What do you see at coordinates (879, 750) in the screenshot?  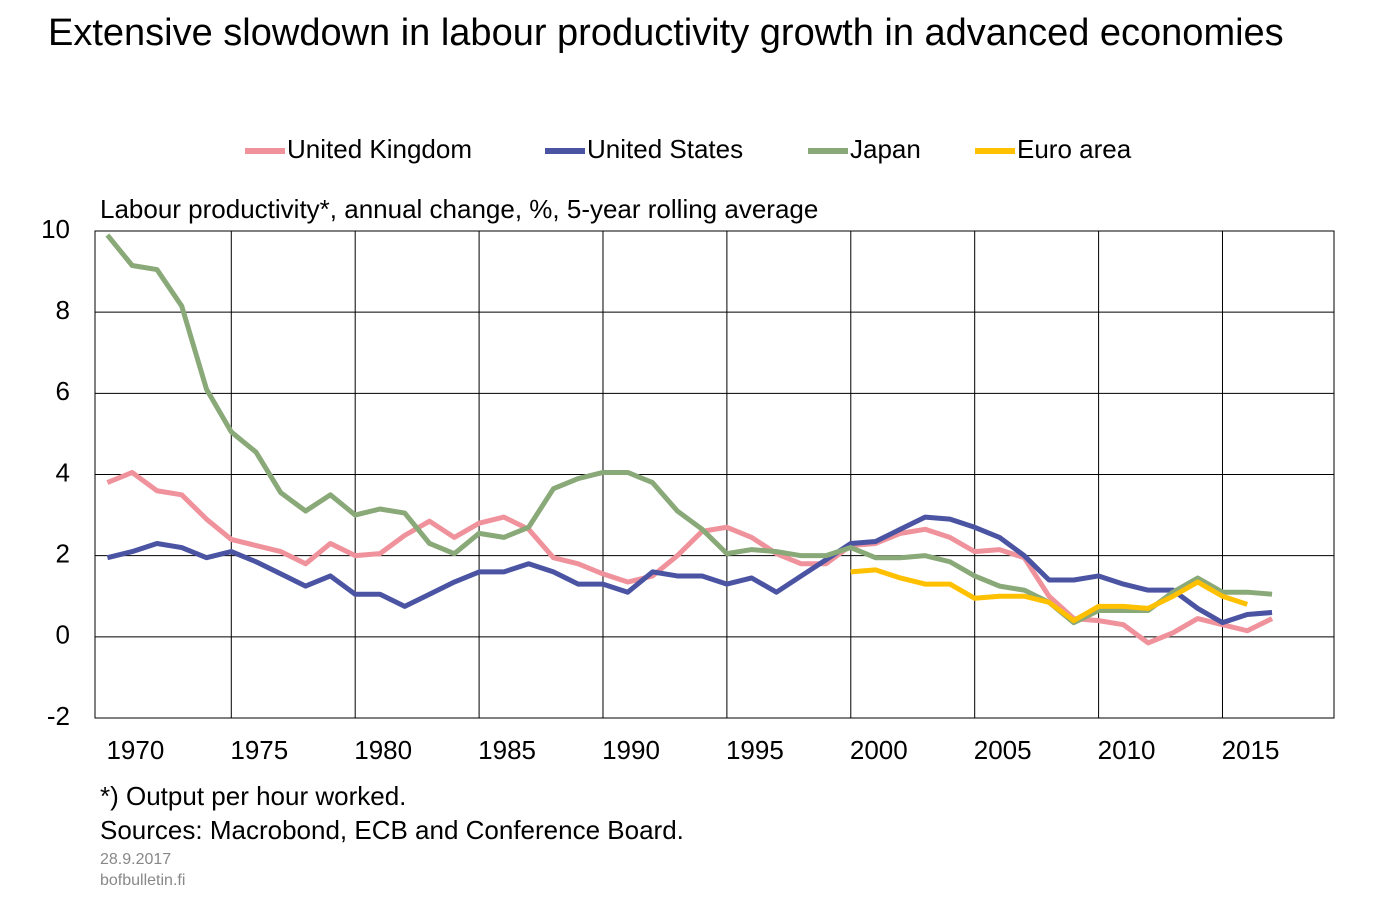 I see `x-tick-label: 2000` at bounding box center [879, 750].